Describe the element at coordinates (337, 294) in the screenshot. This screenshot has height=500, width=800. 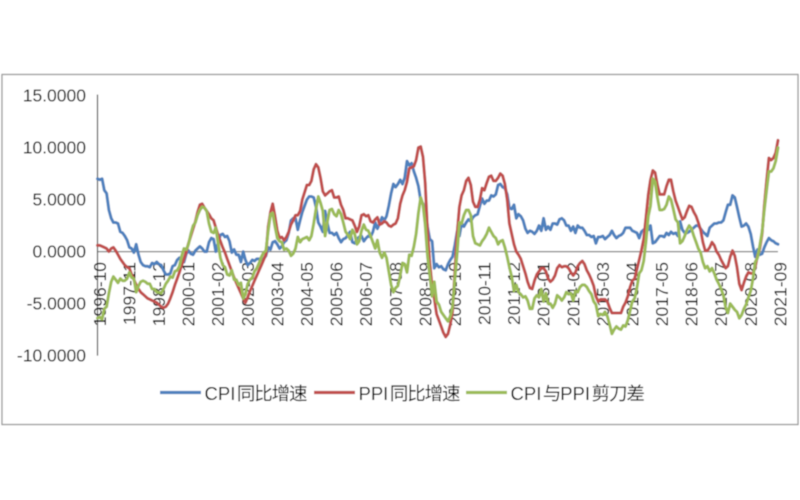
I see `svg-text: 2005-06` at that location.